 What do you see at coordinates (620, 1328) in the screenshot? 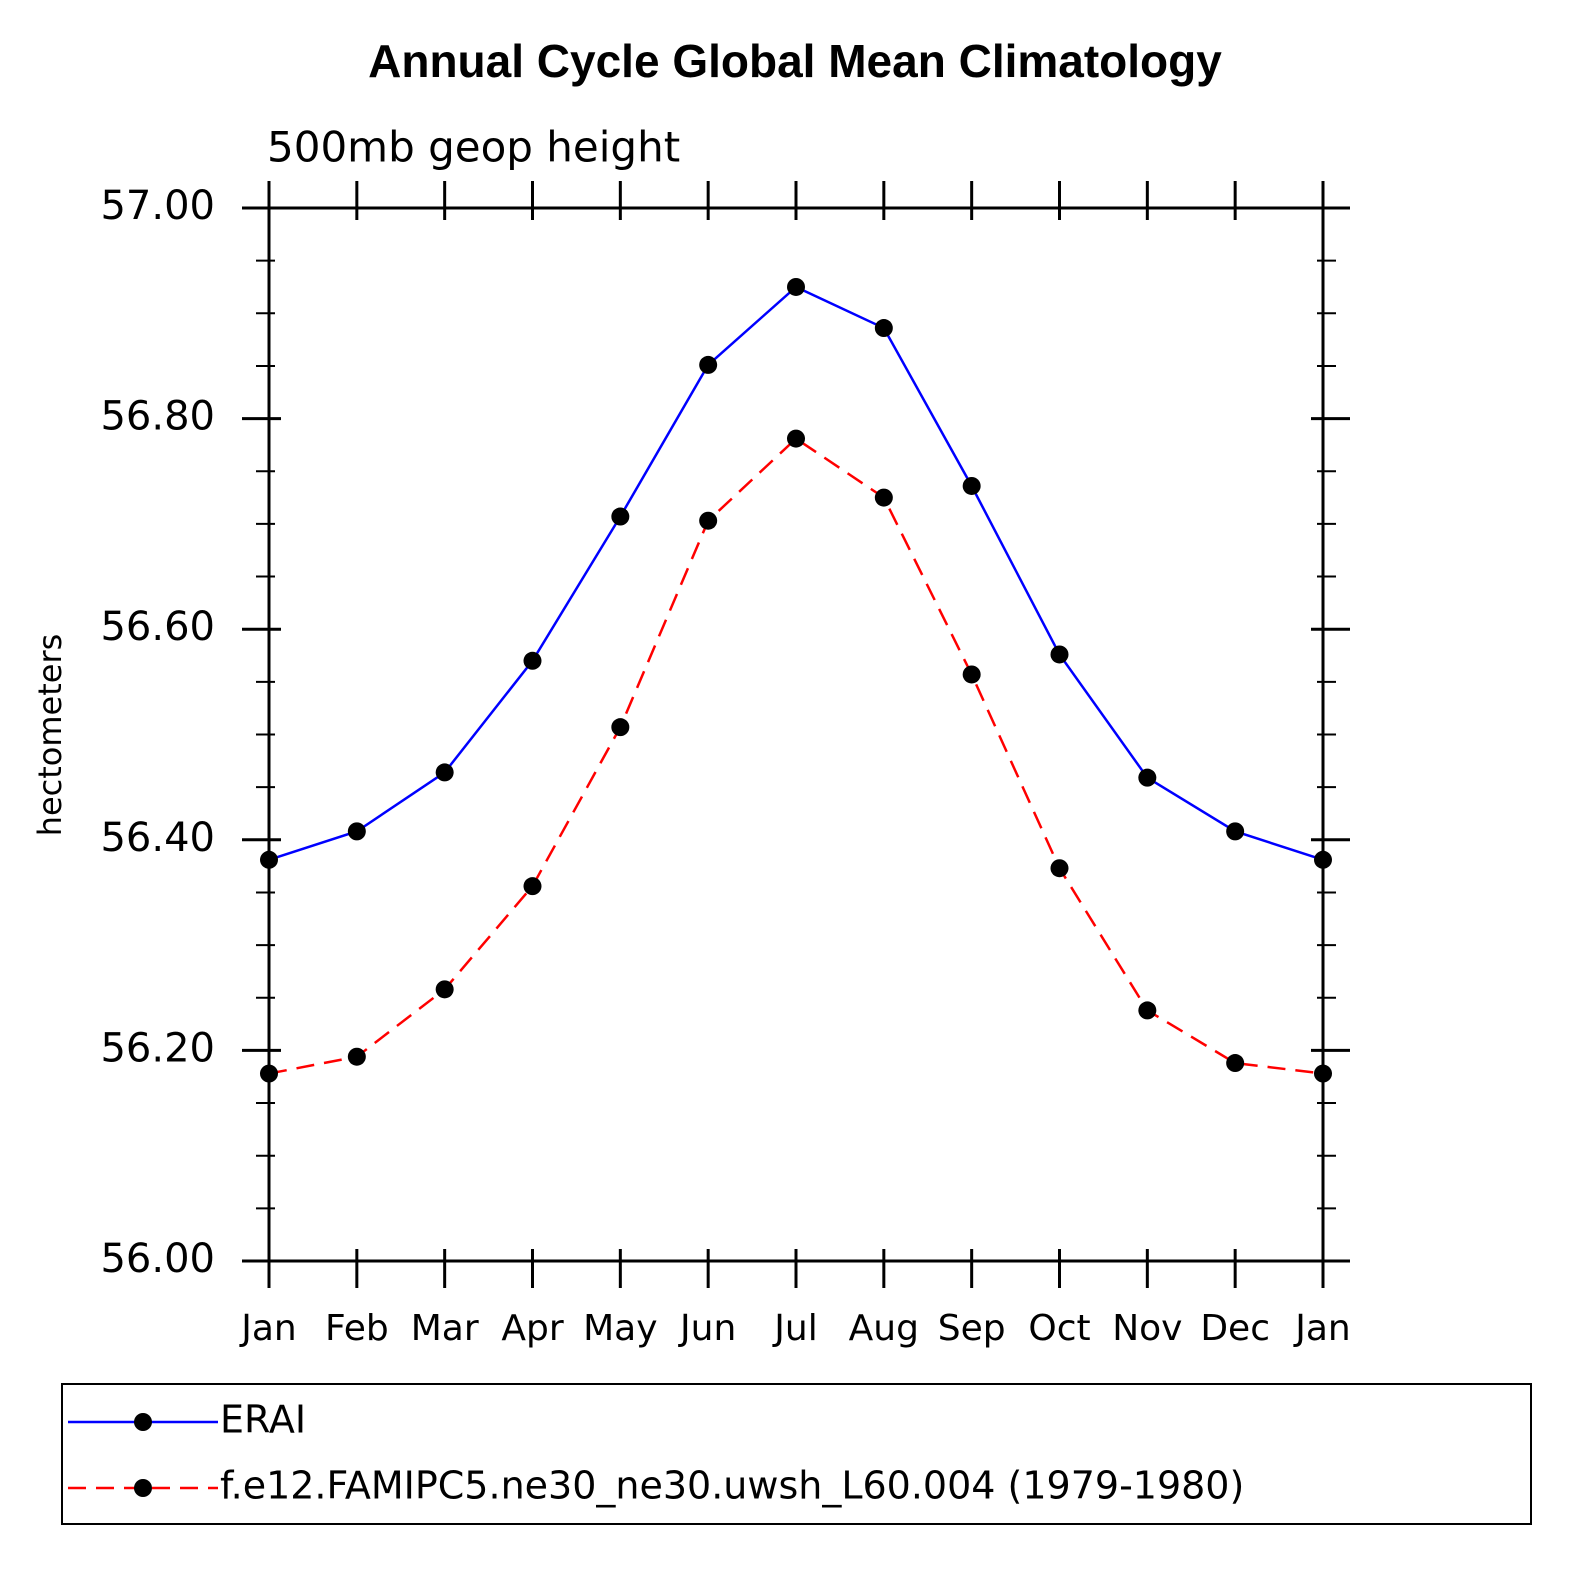
I see `x-tick-label: May` at bounding box center [620, 1328].